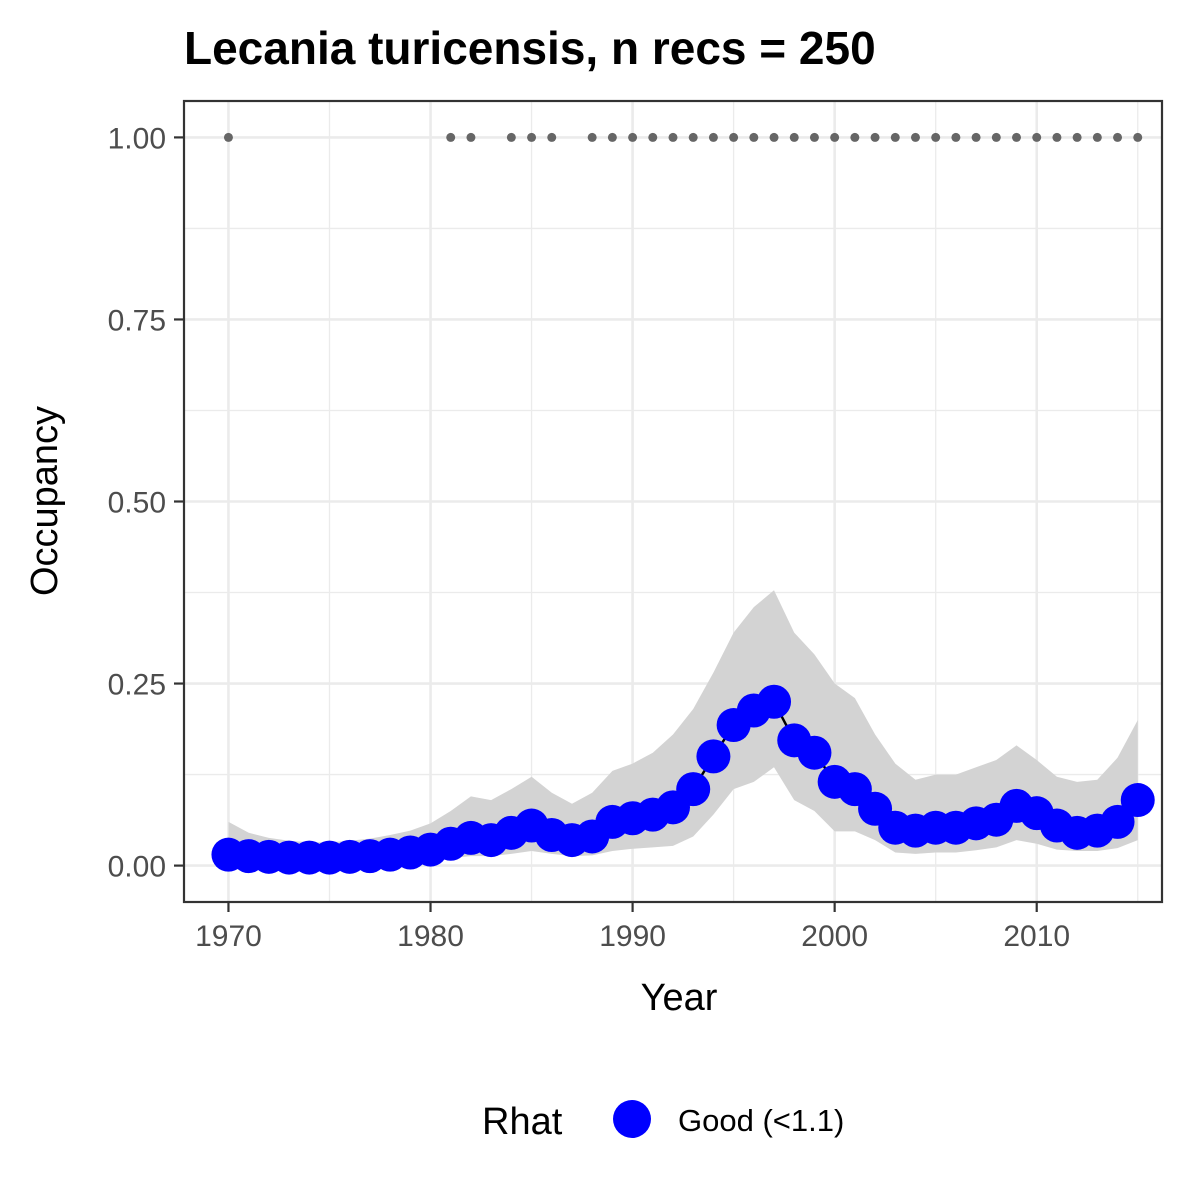  Describe the element at coordinates (834, 936) in the screenshot. I see `x-tick-label: 2000` at that location.